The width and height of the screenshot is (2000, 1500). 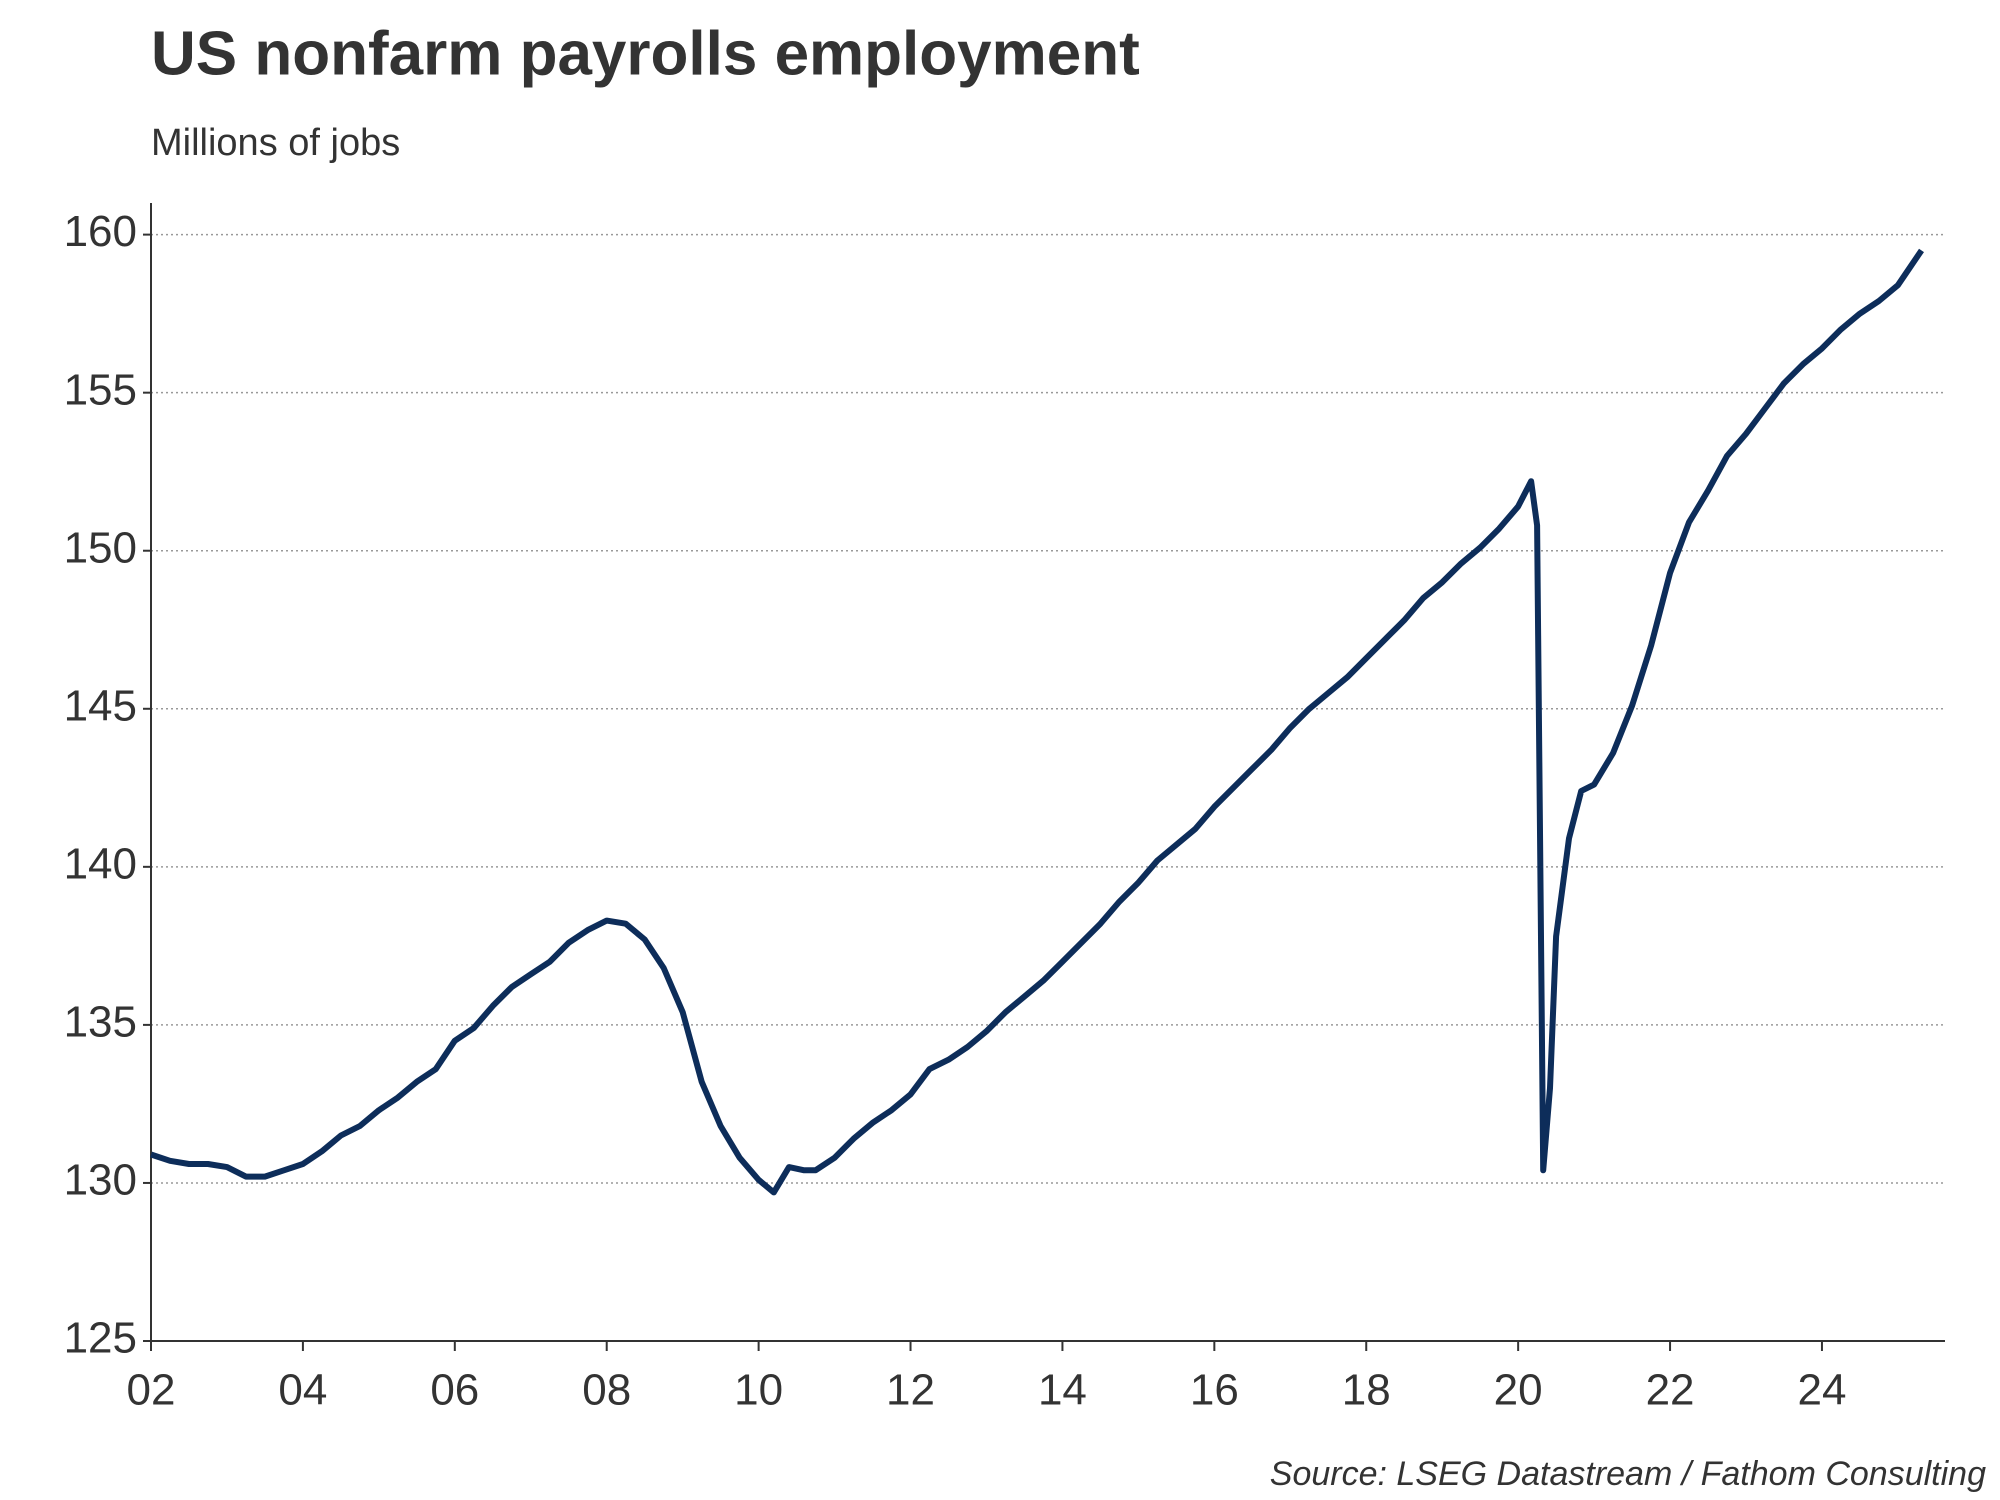 What do you see at coordinates (151, 1390) in the screenshot?
I see `x-tick-label: 02` at bounding box center [151, 1390].